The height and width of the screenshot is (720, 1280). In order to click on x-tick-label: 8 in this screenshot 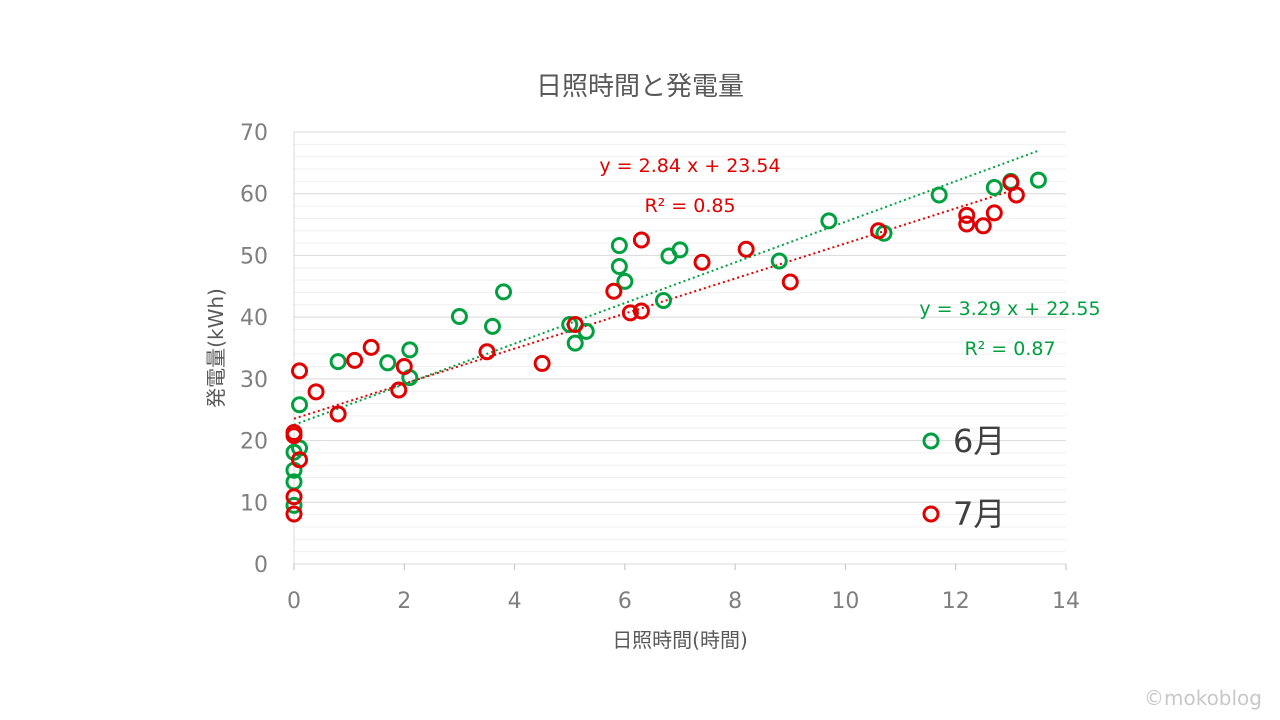, I will do `click(735, 601)`.